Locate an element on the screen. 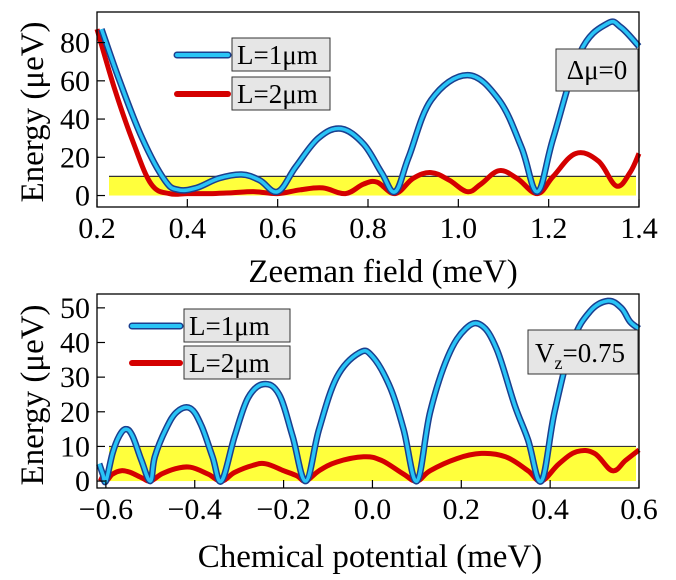 This screenshot has height=580, width=676. ylabel-zeeman: Energy (μeV) is located at coordinates (33, 111).